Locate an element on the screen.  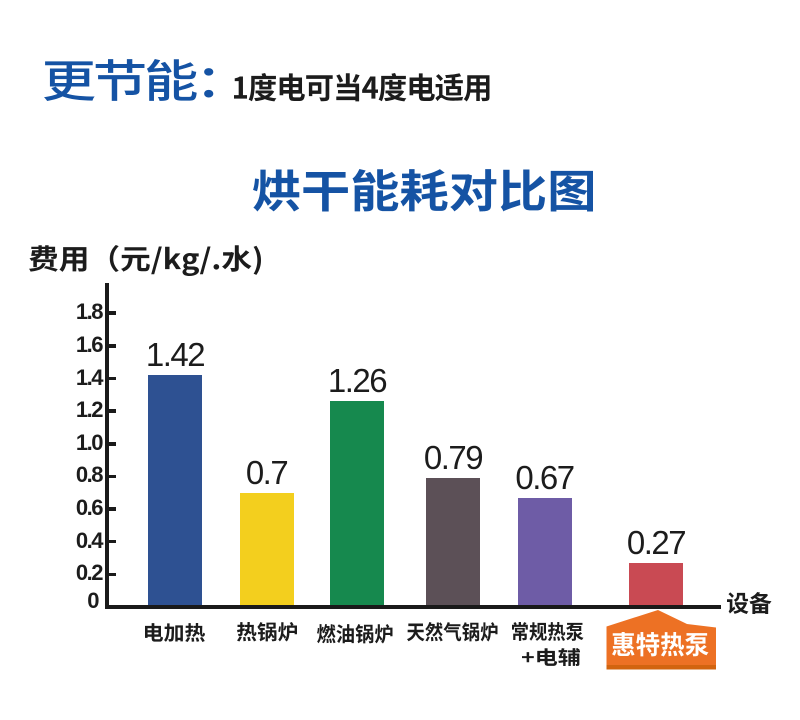
y-tick-label: 0.8 is located at coordinates (89, 475).